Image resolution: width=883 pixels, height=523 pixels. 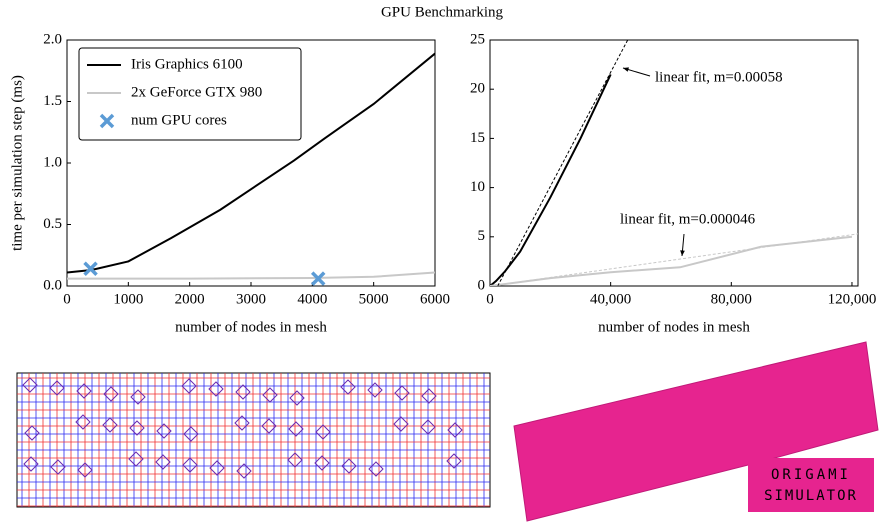 I want to click on logo-text: SIMULATOR, so click(x=811, y=496).